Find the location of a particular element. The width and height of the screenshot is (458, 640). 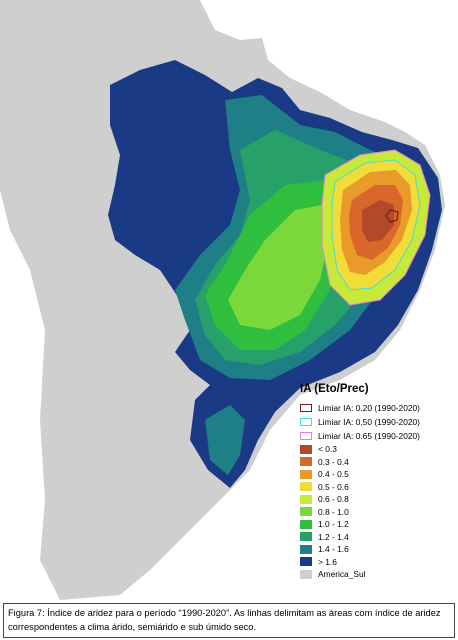

legend-threshold-item: Limiar IA: 0.50 (1990-2020) is located at coordinates (378, 422).